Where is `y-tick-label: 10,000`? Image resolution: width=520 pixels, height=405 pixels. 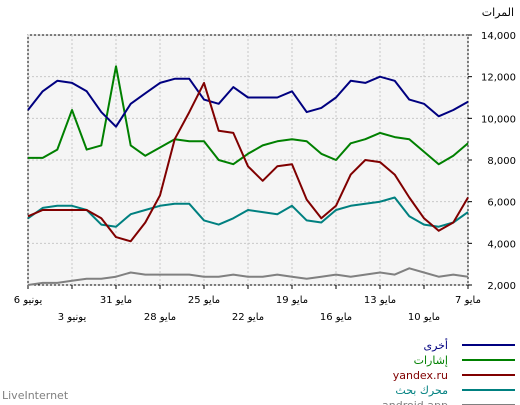 y-tick-label: 10,000 is located at coordinates (498, 119).